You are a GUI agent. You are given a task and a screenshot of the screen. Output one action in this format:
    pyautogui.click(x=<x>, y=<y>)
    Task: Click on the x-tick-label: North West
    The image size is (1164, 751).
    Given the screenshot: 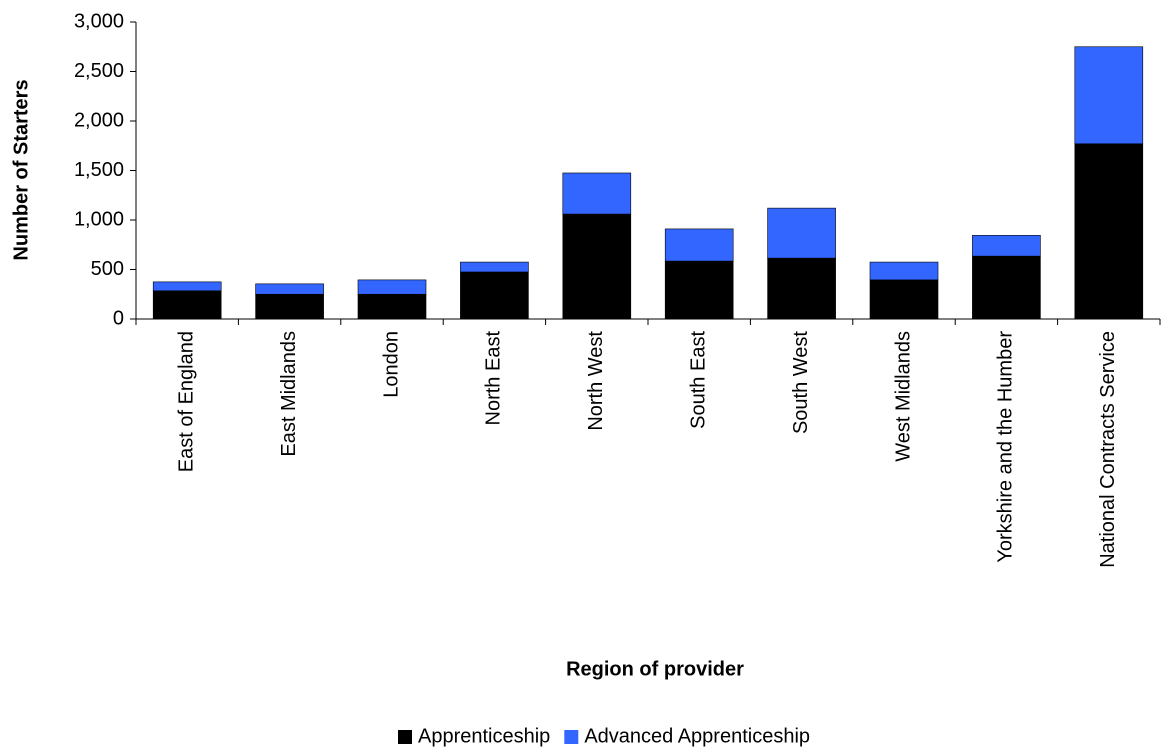 What is the action you would take?
    pyautogui.click(x=596, y=381)
    